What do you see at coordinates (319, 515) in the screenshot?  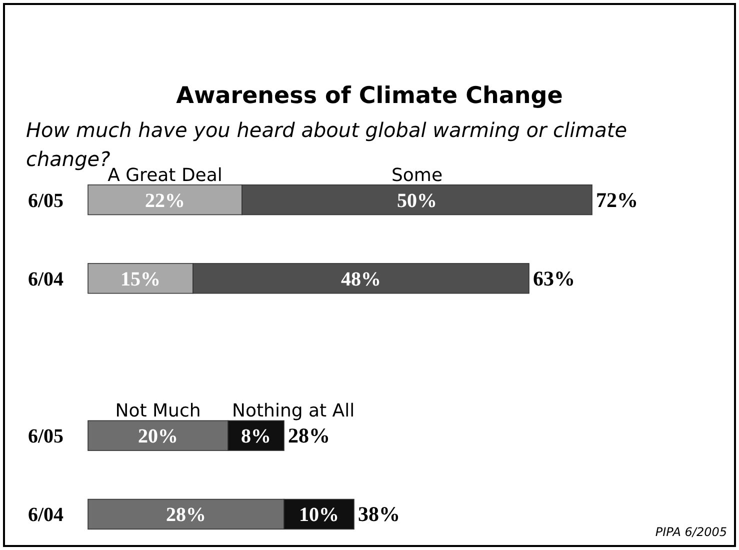 I see `data-label: 10%` at bounding box center [319, 515].